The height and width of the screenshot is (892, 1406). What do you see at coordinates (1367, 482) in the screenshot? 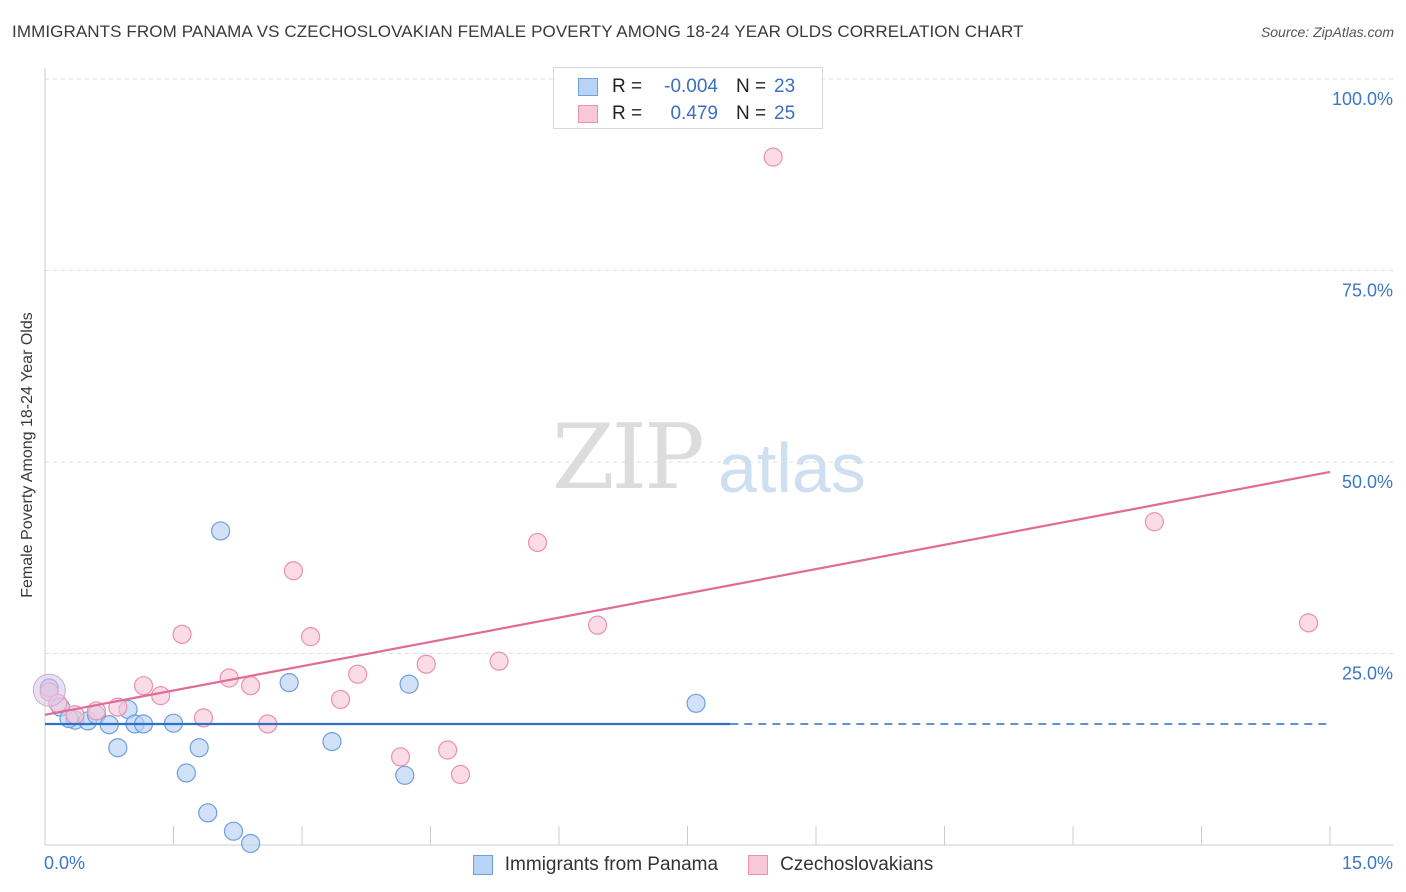
I see `y-tick-label: 50.0%` at bounding box center [1367, 482].